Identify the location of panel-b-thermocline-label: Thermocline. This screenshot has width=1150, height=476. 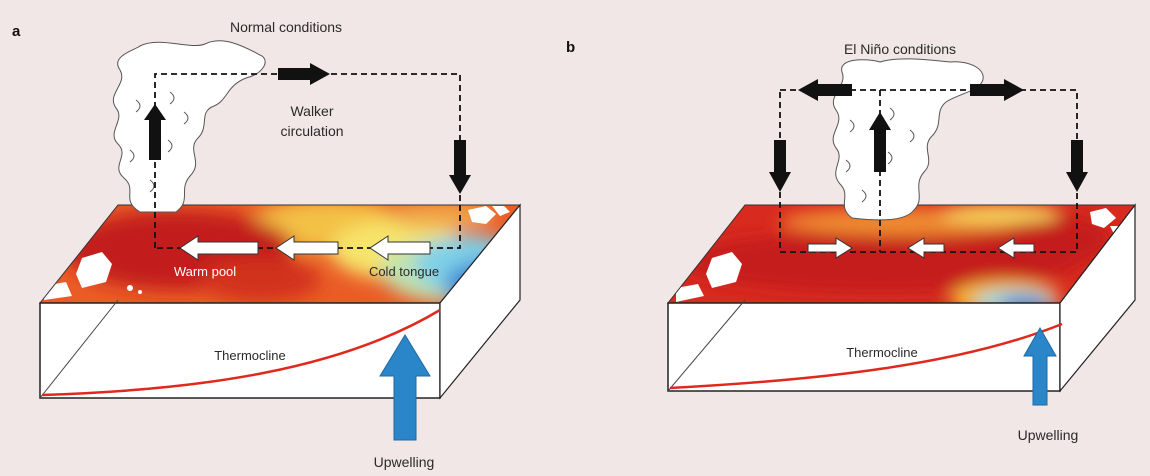
(882, 352).